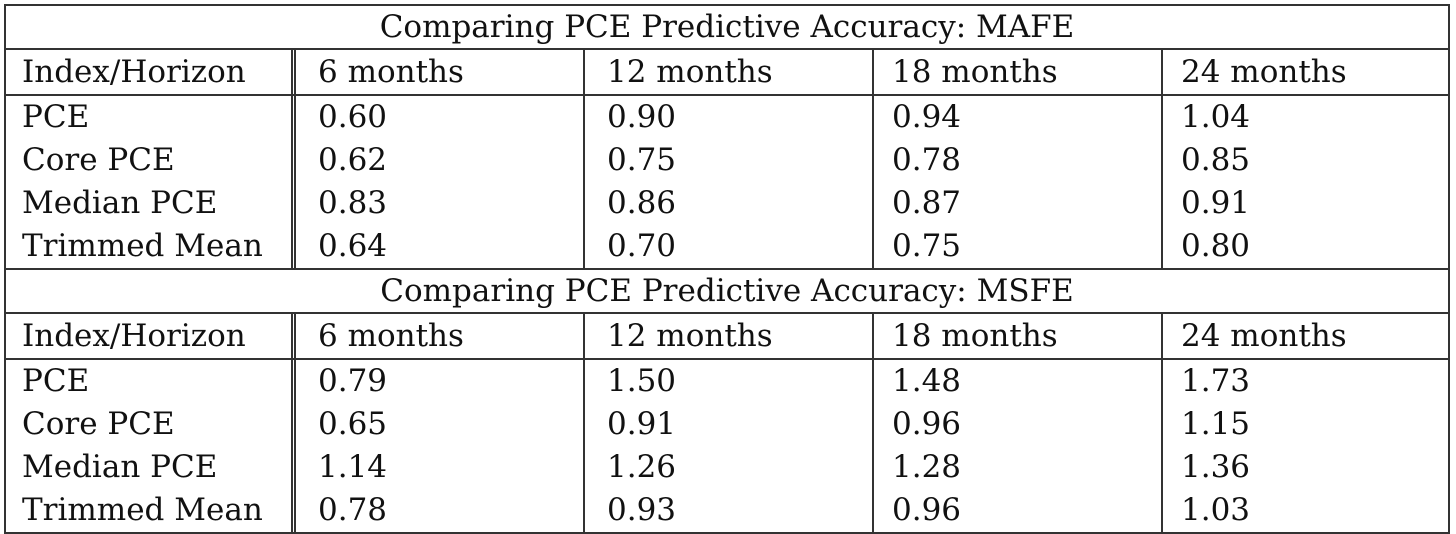  I want to click on table-row: PCE 0.60 0.90 0.94 1.04, so click(727, 117).